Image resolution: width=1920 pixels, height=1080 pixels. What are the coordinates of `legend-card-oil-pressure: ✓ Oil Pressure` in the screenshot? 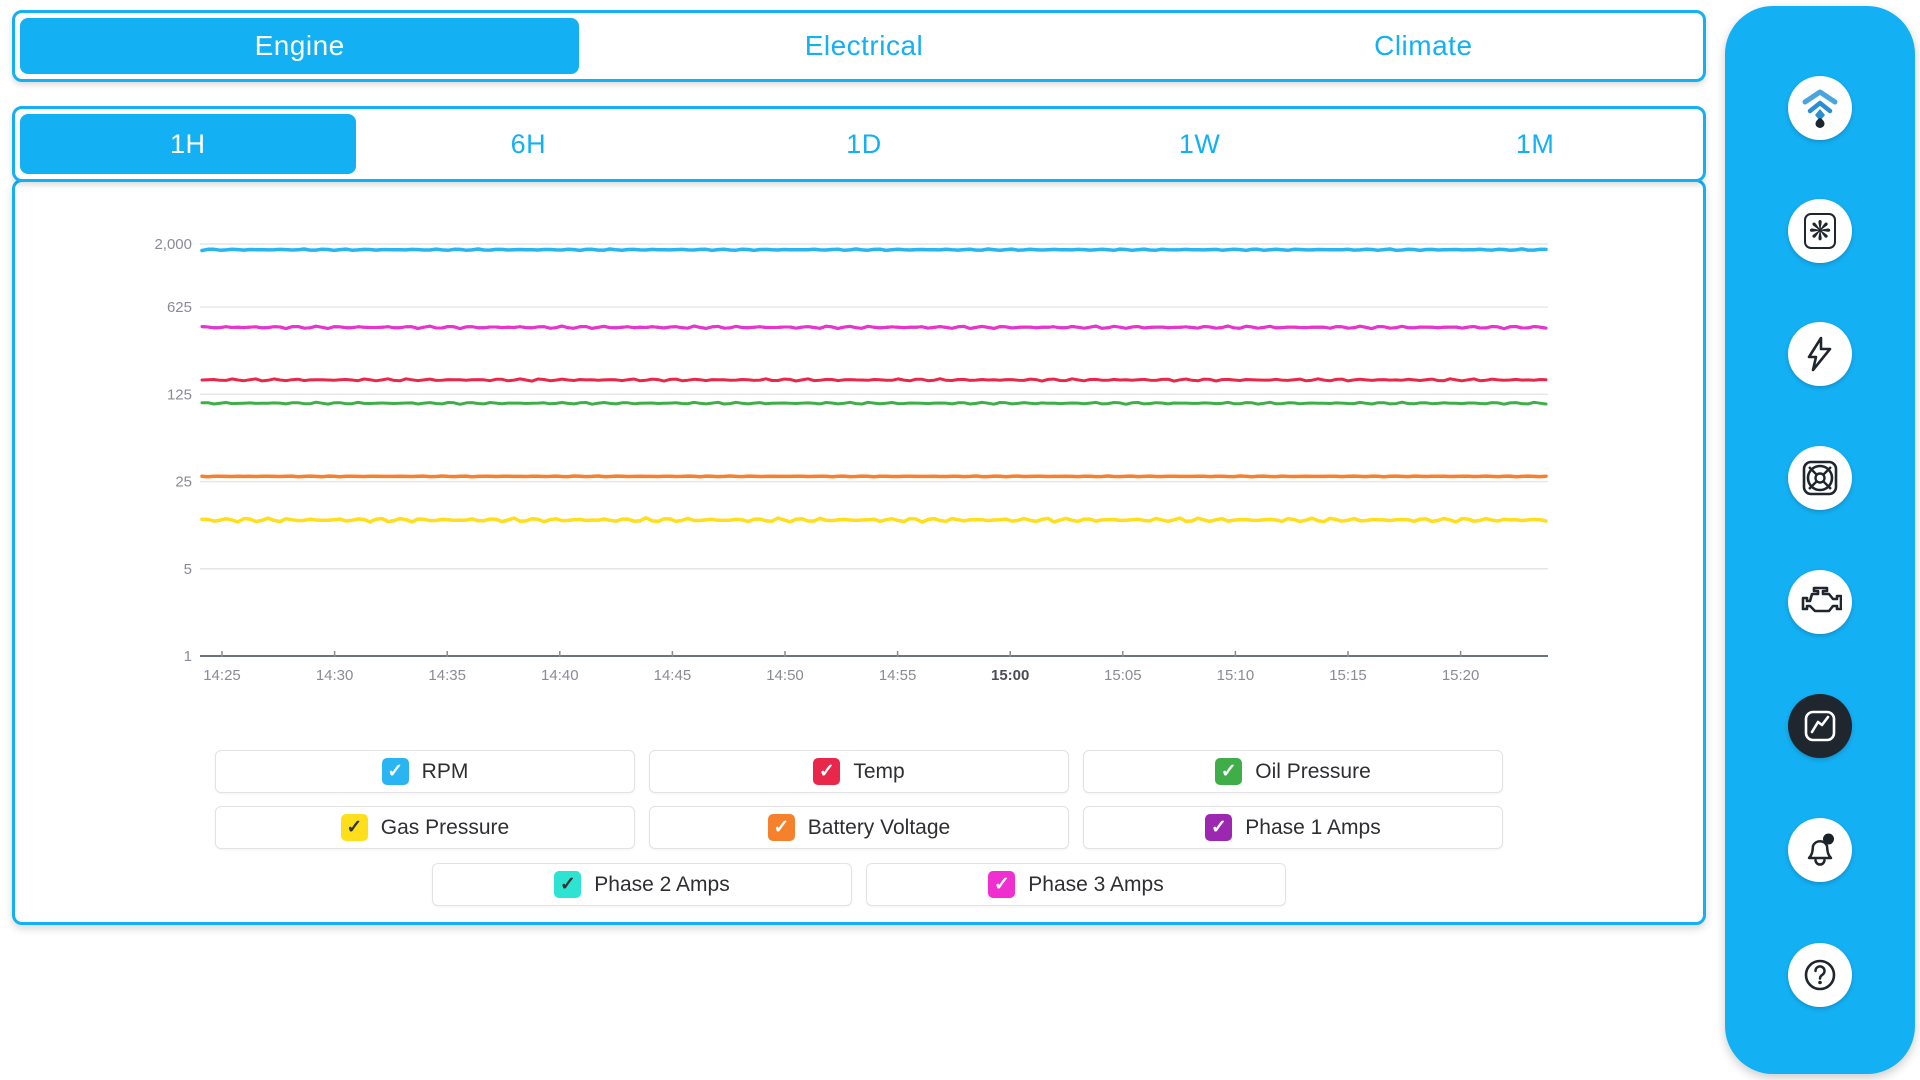 It's located at (1293, 771).